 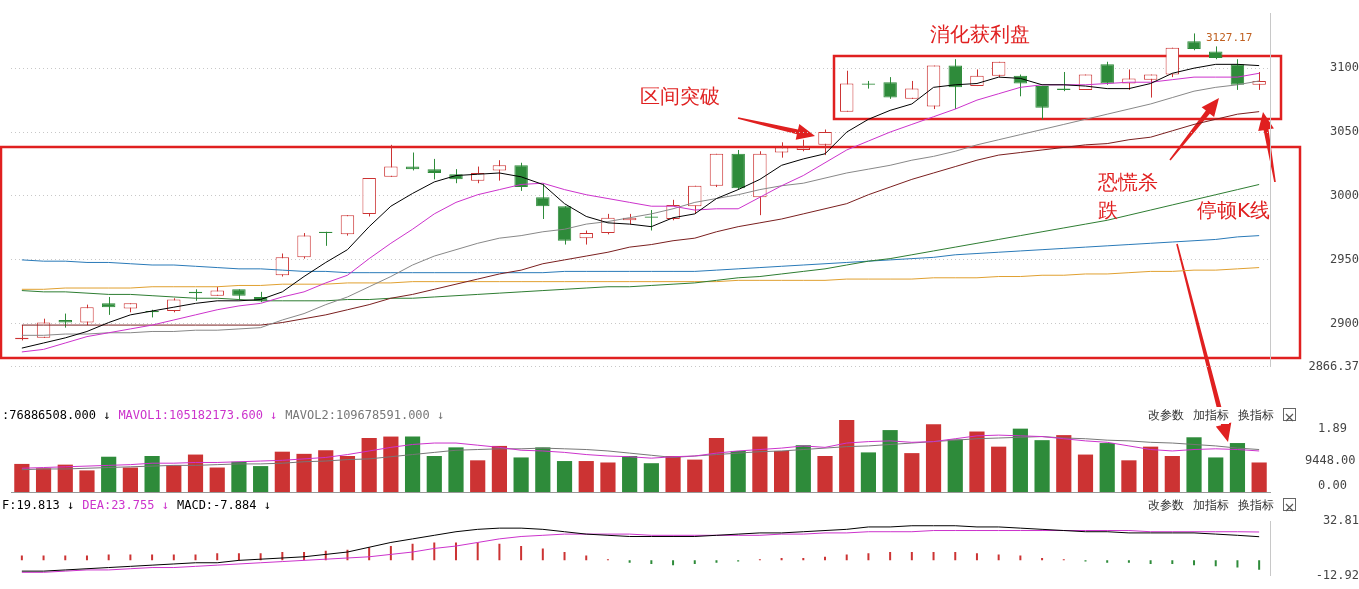 I want to click on y-tick-label: -12.92, so click(x=1337, y=574).